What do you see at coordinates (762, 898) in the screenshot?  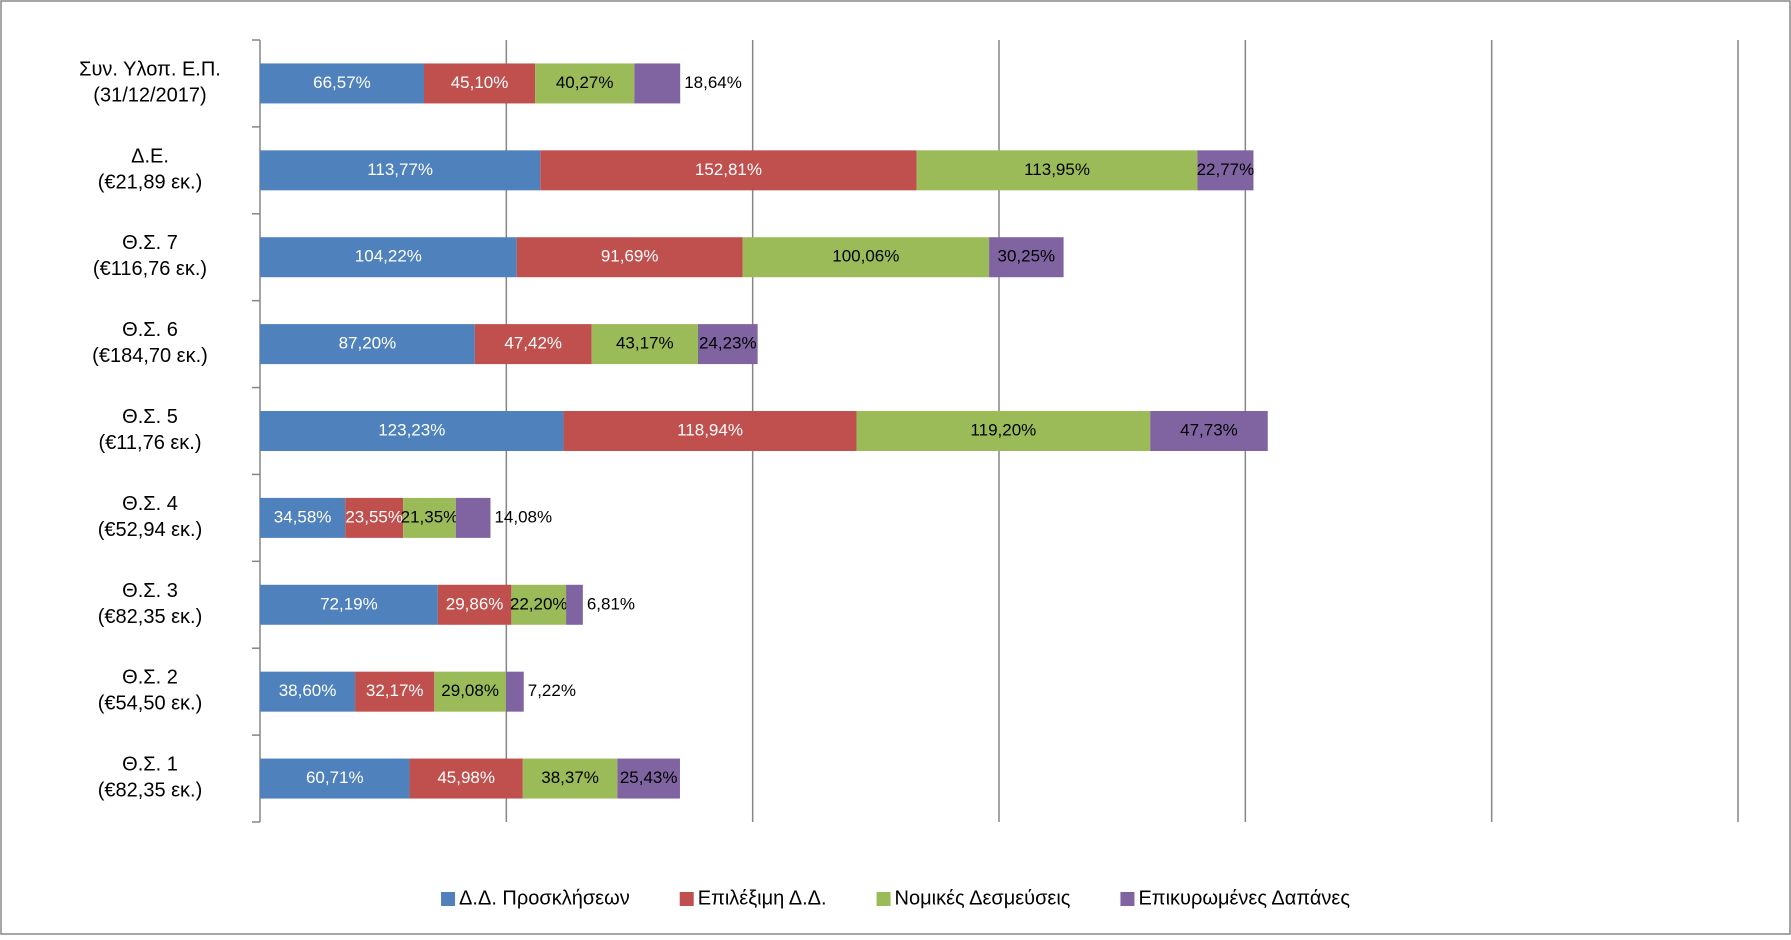 I see `legend-label: Επιλέξιμη Δ.Δ.` at bounding box center [762, 898].